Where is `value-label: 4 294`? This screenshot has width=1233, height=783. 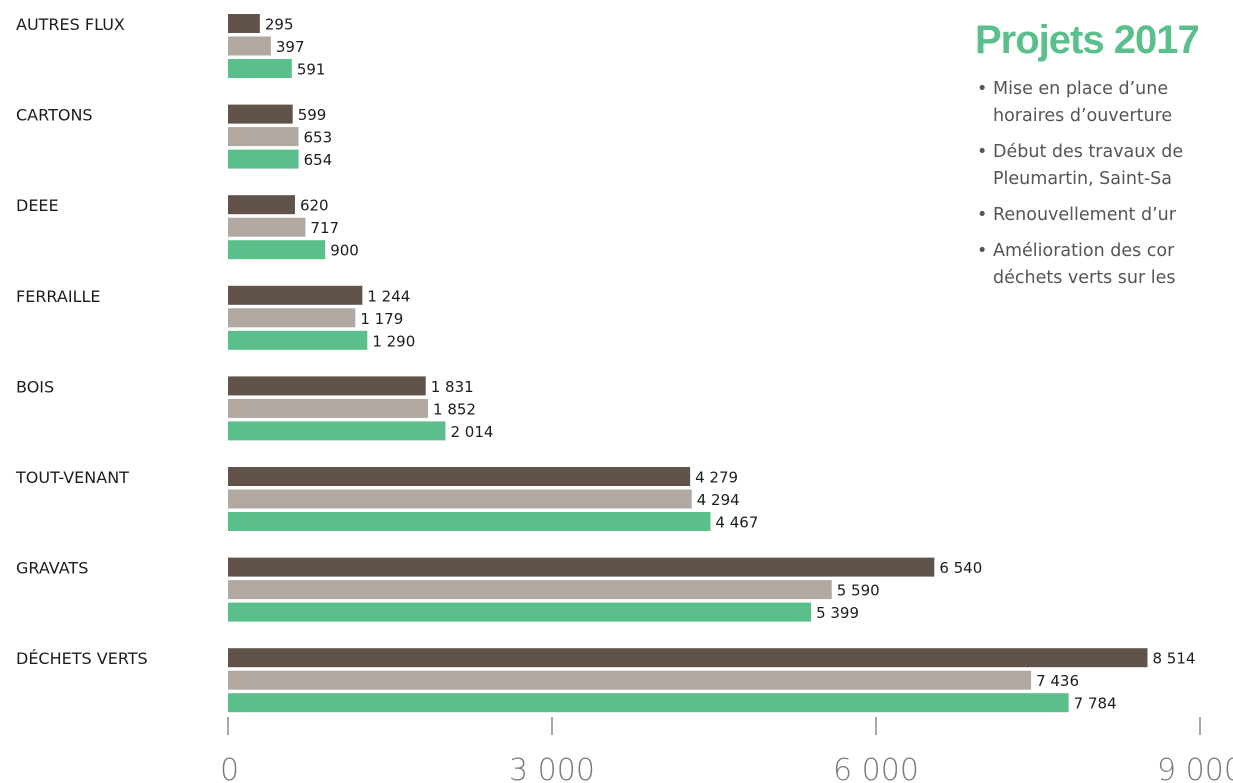
value-label: 4 294 is located at coordinates (718, 500).